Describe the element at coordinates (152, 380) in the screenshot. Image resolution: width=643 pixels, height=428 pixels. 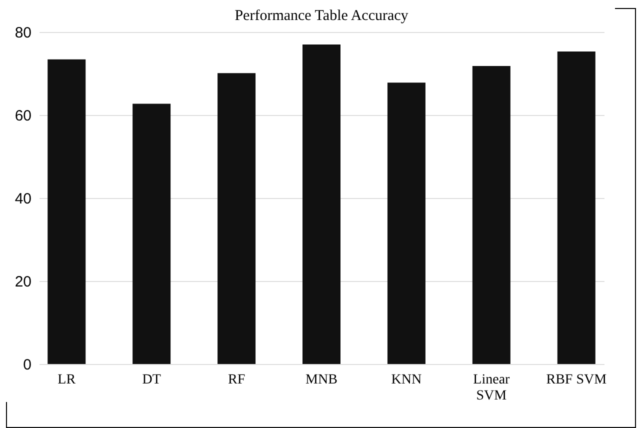
I see `x-tick-label: DT` at that location.